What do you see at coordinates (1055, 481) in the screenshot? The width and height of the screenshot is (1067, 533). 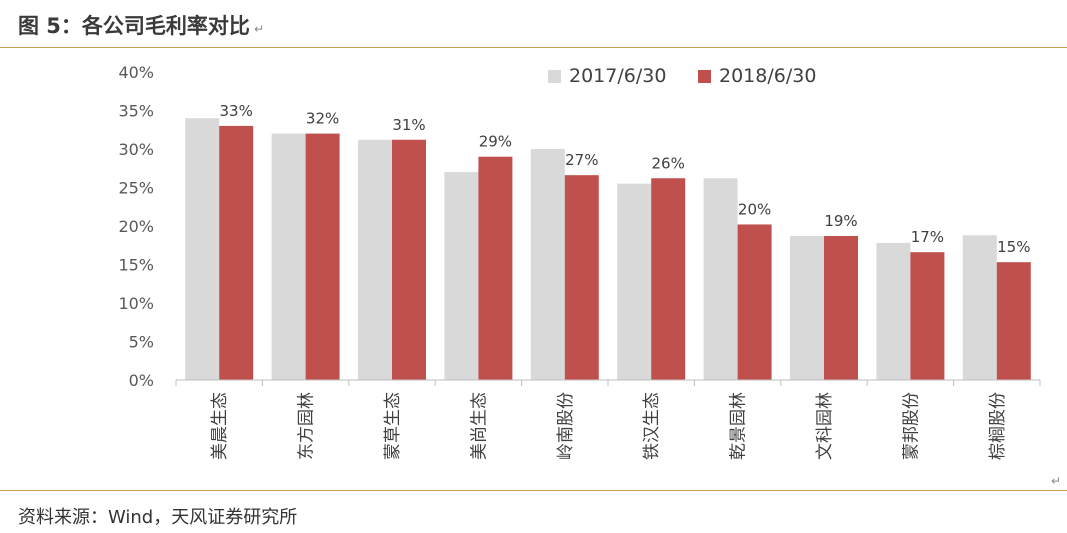 I see `corner-paragraph-mark-icon: ↵` at bounding box center [1055, 481].